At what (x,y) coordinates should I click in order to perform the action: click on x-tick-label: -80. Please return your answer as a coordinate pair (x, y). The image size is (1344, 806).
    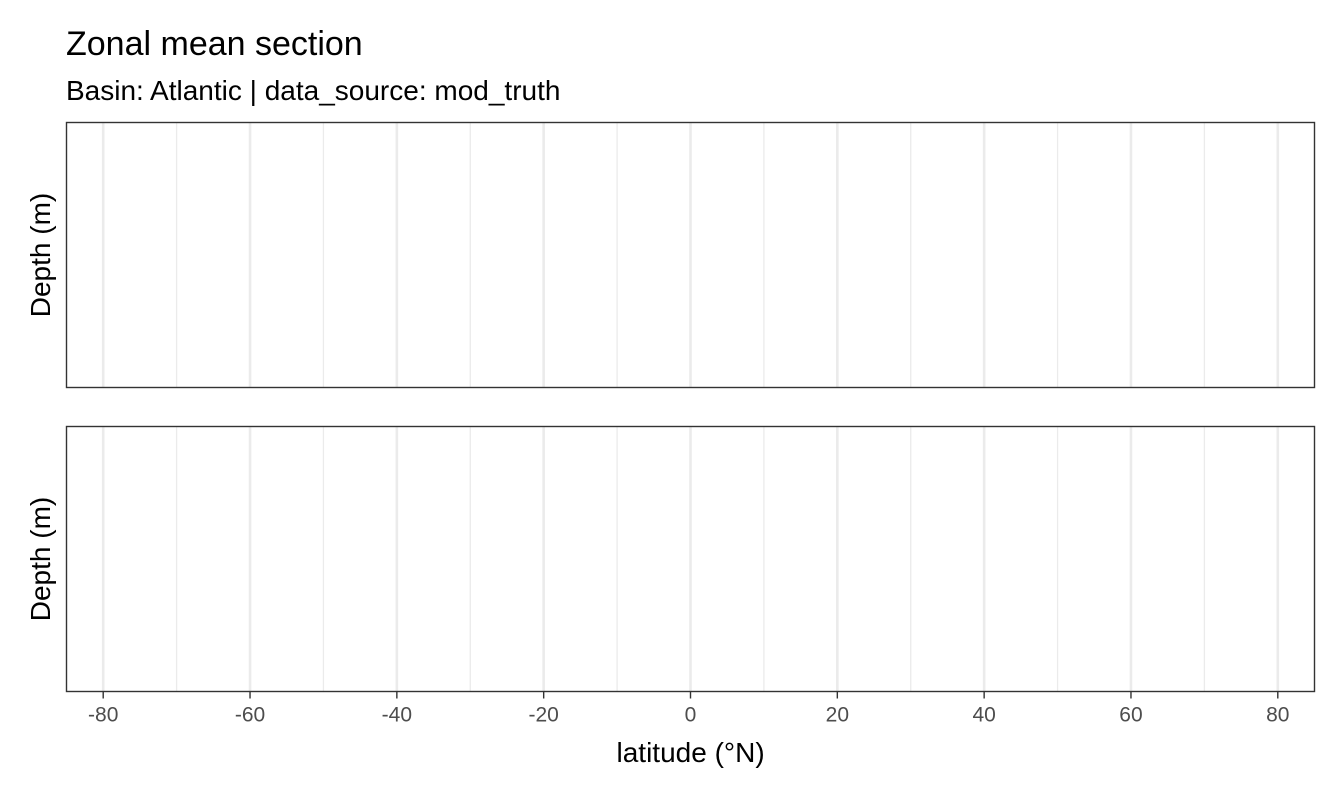
    Looking at the image, I should click on (103, 715).